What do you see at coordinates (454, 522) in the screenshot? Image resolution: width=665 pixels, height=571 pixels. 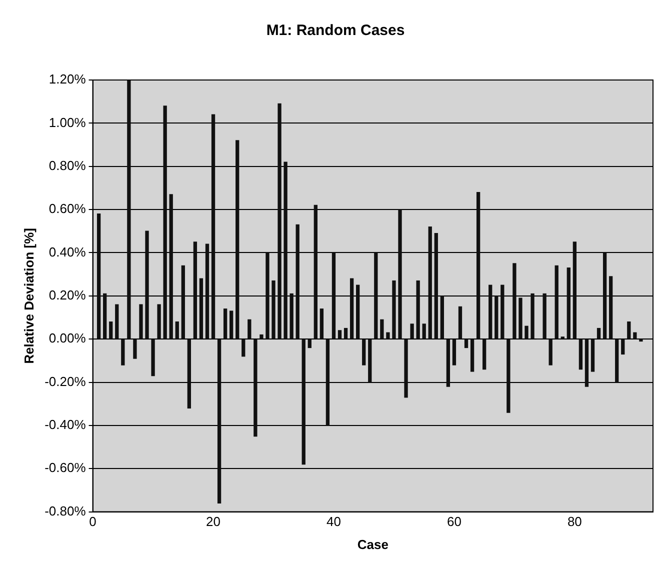 I see `x-tick-label: 60` at bounding box center [454, 522].